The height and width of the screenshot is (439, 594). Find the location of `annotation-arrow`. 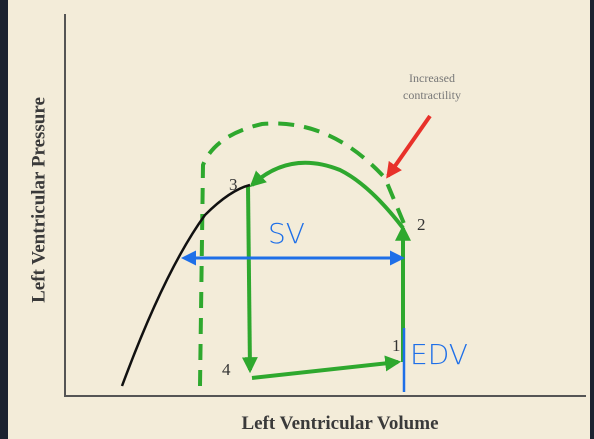

annotation-arrow is located at coordinates (409, 146).